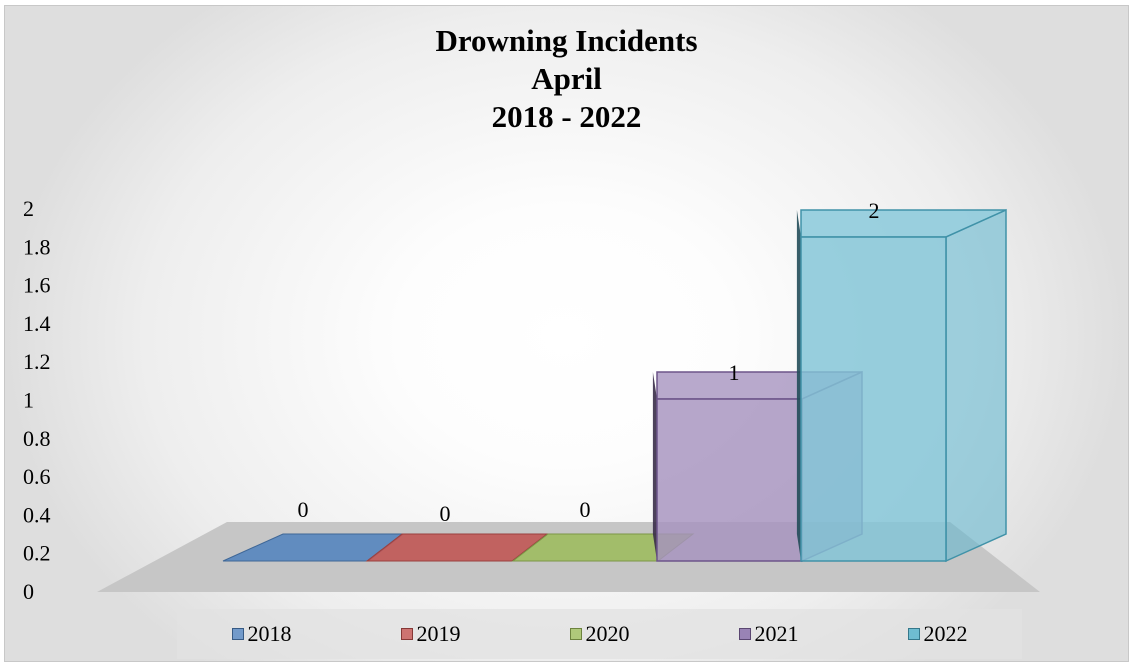 The width and height of the screenshot is (1133, 666). What do you see at coordinates (945, 633) in the screenshot?
I see `legend-label-2022: 2022` at bounding box center [945, 633].